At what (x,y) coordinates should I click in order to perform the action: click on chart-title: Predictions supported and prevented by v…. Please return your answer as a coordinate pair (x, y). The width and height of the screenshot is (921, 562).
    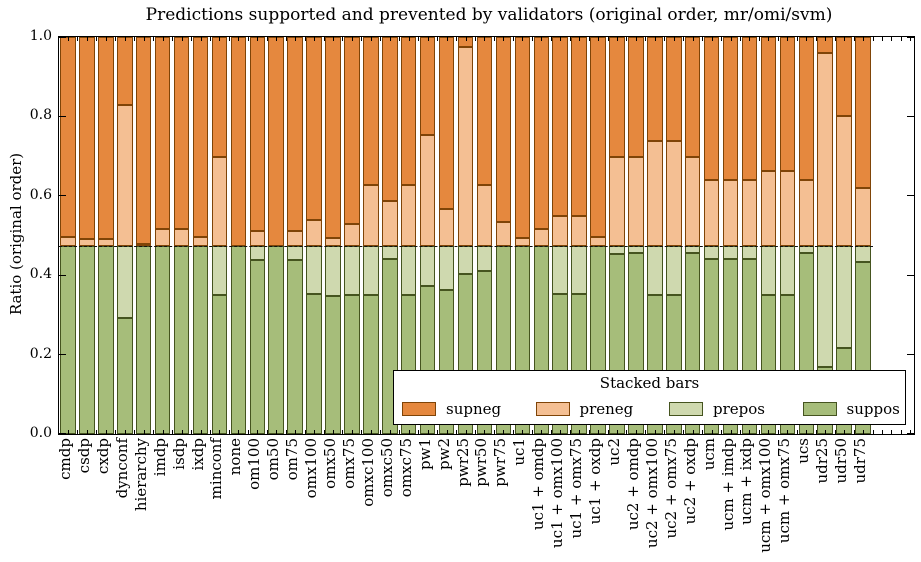
    Looking at the image, I should click on (489, 15).